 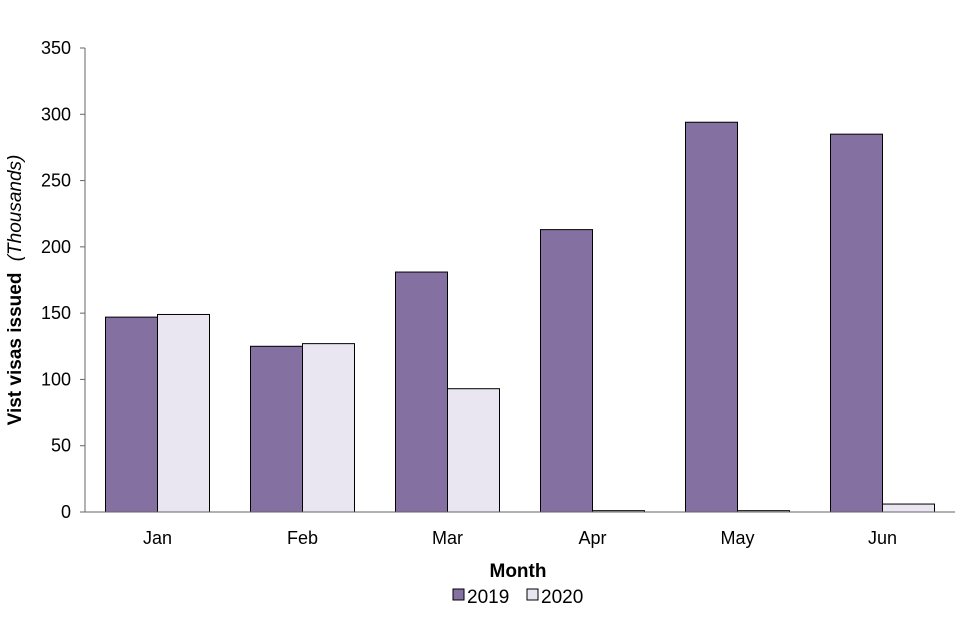 I want to click on x-tick-label-jun: Jun, so click(x=882, y=538).